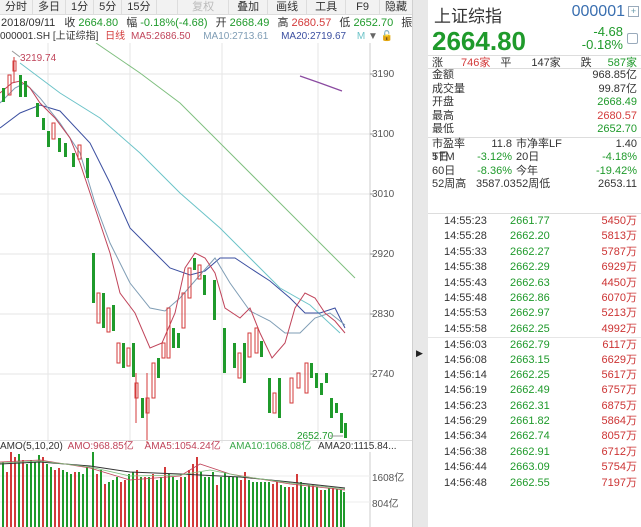 The height and width of the screenshot is (527, 641). What do you see at coordinates (530, 451) in the screenshot?
I see `tick-price: 2662.91` at bounding box center [530, 451].